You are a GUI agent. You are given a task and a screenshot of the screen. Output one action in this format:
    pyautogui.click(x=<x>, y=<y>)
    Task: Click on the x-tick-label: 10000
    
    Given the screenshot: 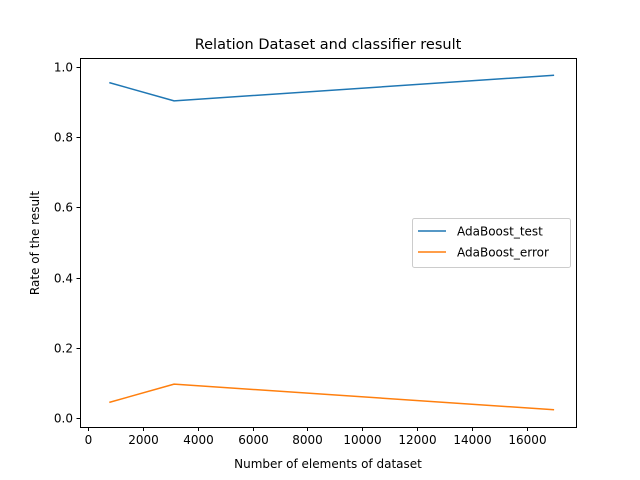 What is the action you would take?
    pyautogui.click(x=362, y=440)
    